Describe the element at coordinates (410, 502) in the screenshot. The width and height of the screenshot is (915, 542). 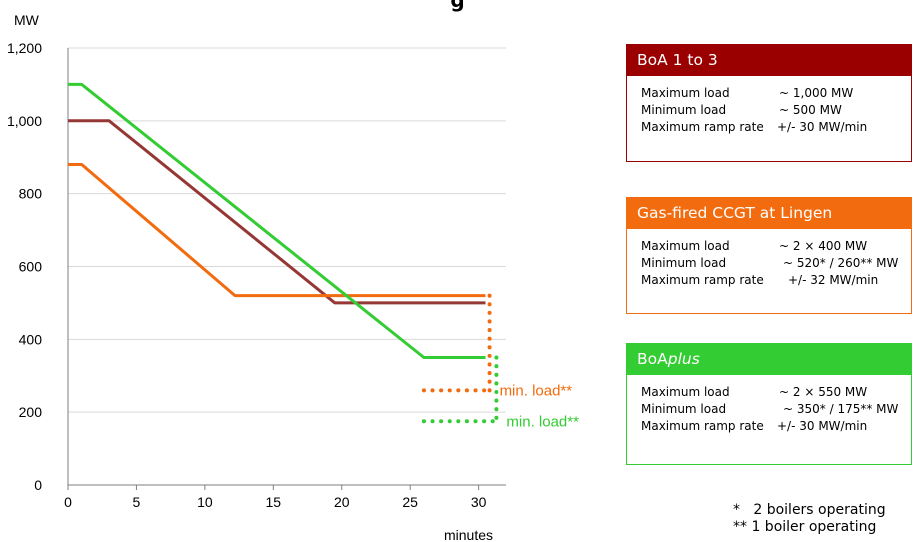
I see `x-tick-label: 25` at that location.